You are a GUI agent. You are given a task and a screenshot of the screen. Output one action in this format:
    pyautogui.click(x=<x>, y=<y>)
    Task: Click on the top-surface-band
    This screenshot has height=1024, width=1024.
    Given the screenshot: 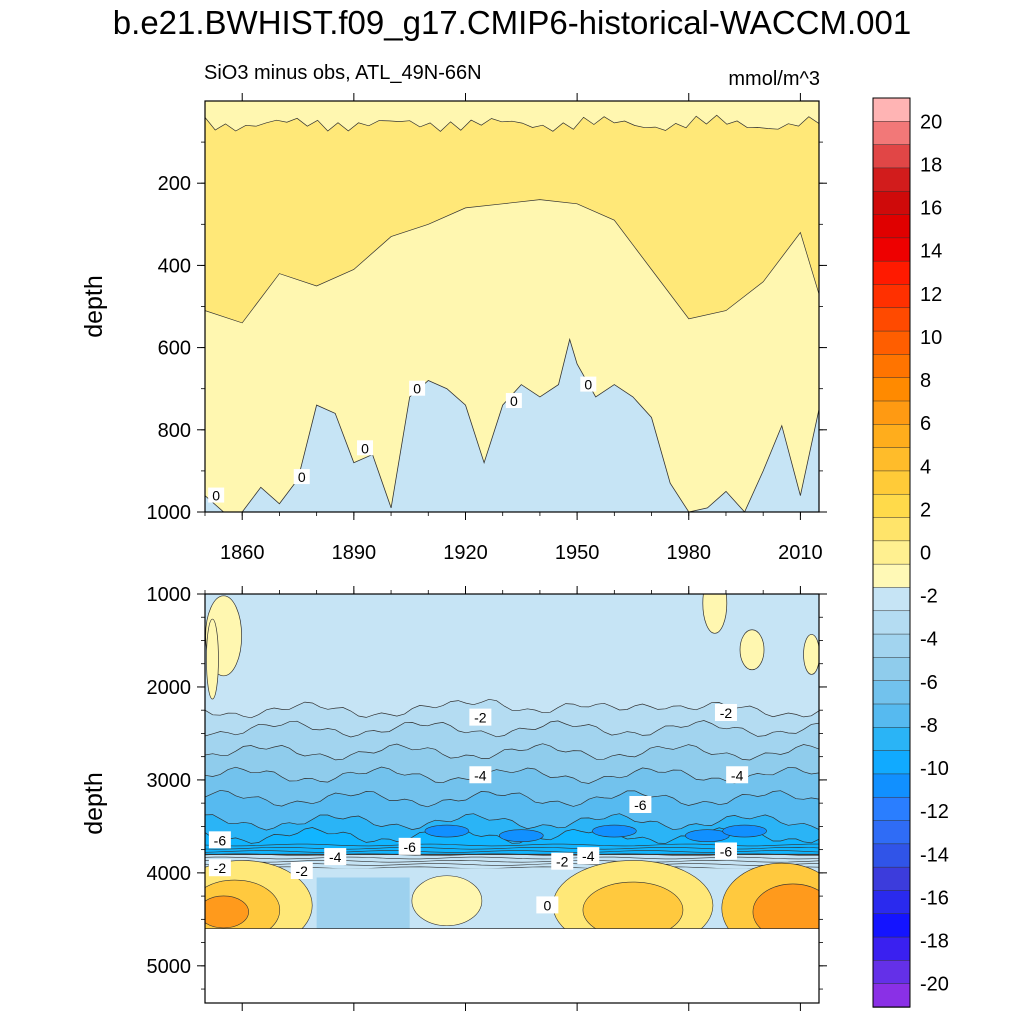 What is the action you would take?
    pyautogui.click(x=512, y=116)
    